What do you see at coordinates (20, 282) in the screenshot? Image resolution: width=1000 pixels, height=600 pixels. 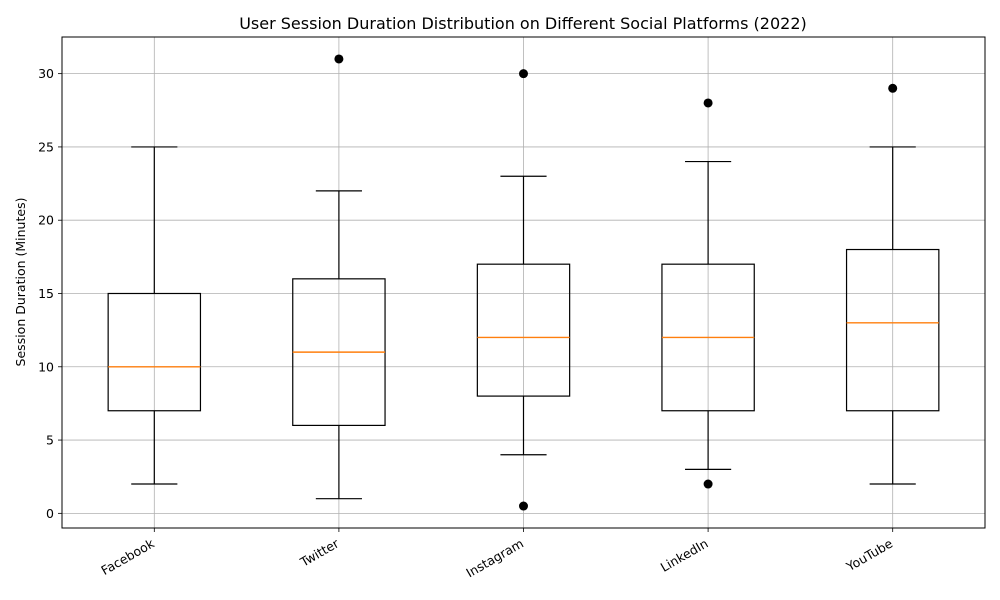 I see `y-axis-label: Session Duration (Minutes)` at bounding box center [20, 282].